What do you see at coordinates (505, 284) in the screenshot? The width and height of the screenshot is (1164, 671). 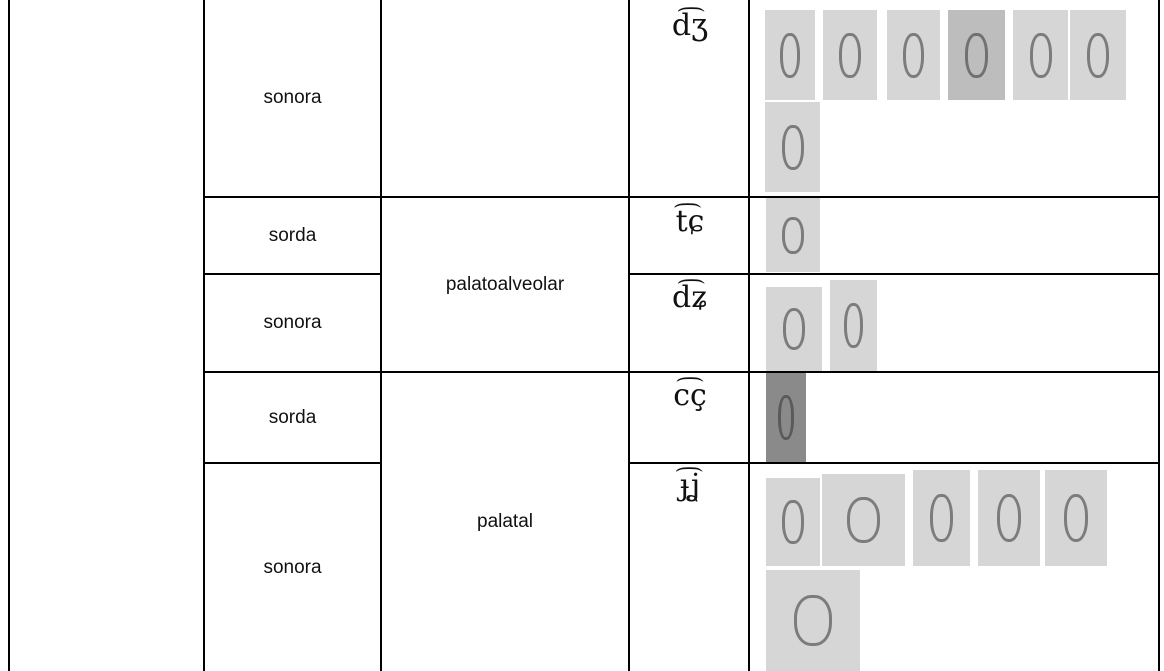 I see `place-cell: palatoalveolar` at bounding box center [505, 284].